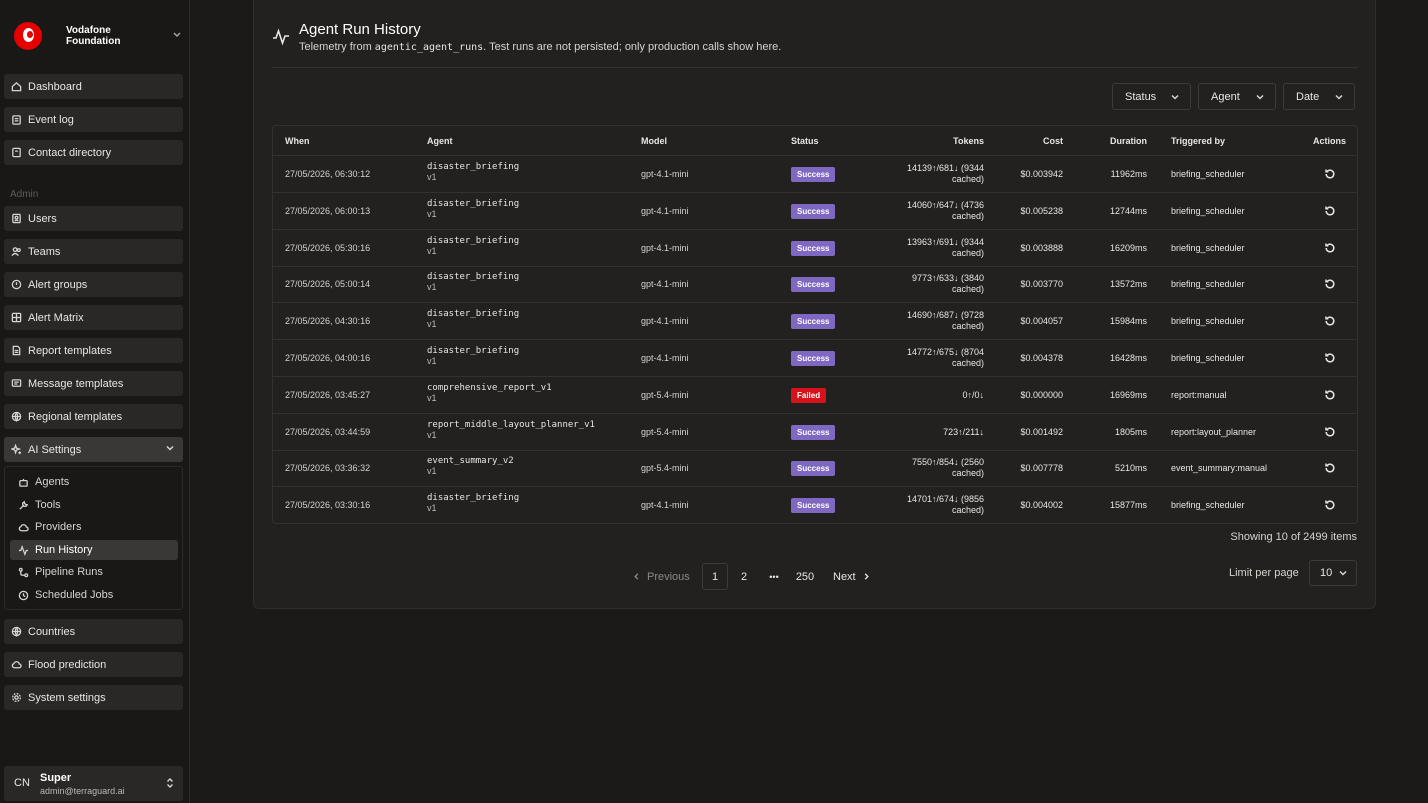 This screenshot has width=1428, height=803. I want to click on cell-when: 27/05/2026, 05:30:16, so click(328, 247).